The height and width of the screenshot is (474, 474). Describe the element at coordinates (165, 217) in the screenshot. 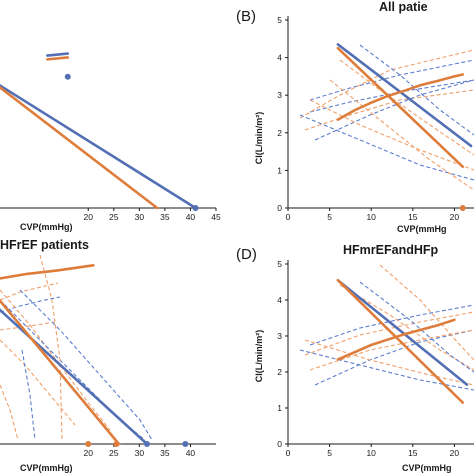

I see `panel-a-x-tick-label-3: 35` at that location.